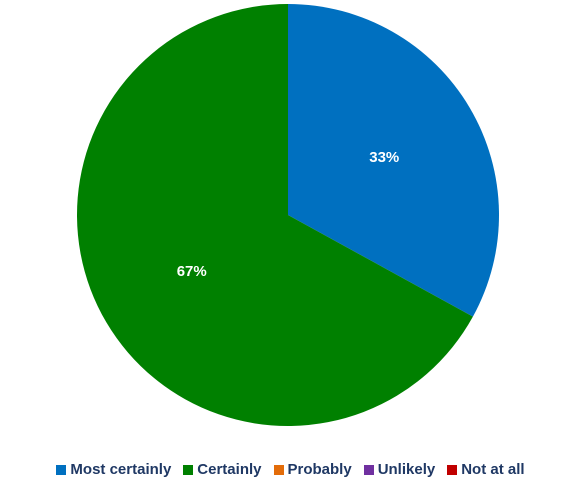  What do you see at coordinates (319, 469) in the screenshot?
I see `legend-label-probably: Probably` at bounding box center [319, 469].